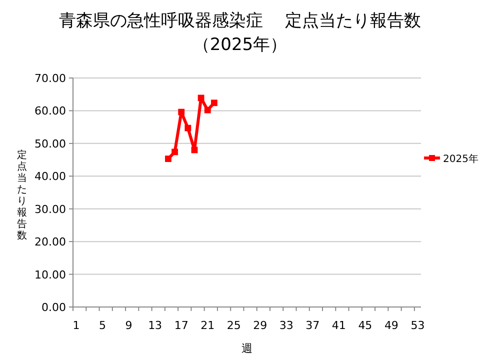 The width and height of the screenshot is (480, 360). Describe the element at coordinates (286, 325) in the screenshot. I see `x-tick-label: 33` at that location.